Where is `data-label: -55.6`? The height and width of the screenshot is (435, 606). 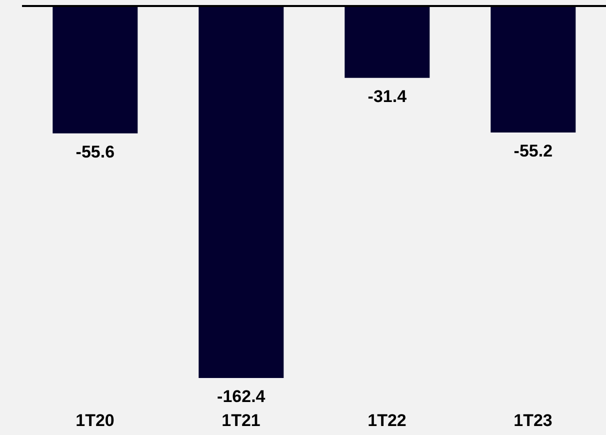
data-label: -55.6 is located at coordinates (95, 152).